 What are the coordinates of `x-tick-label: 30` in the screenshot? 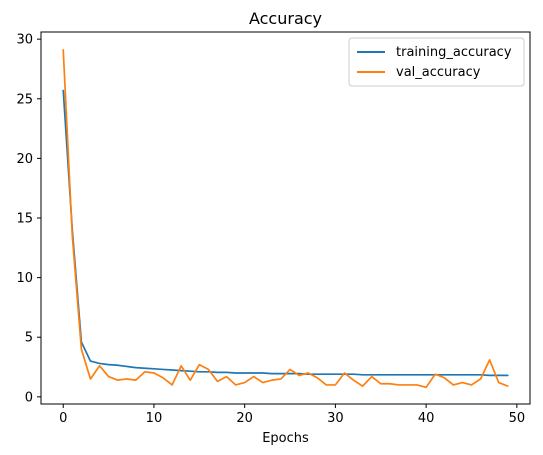 It's located at (335, 418).